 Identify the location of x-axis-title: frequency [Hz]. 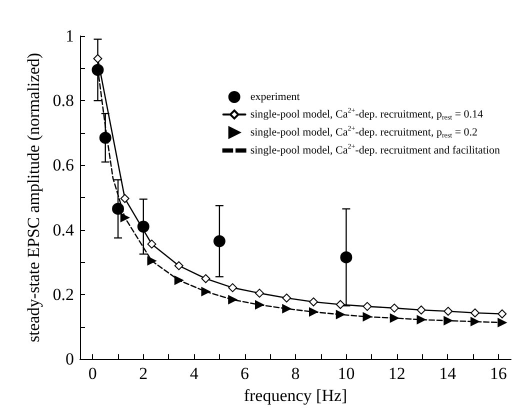
(296, 395).